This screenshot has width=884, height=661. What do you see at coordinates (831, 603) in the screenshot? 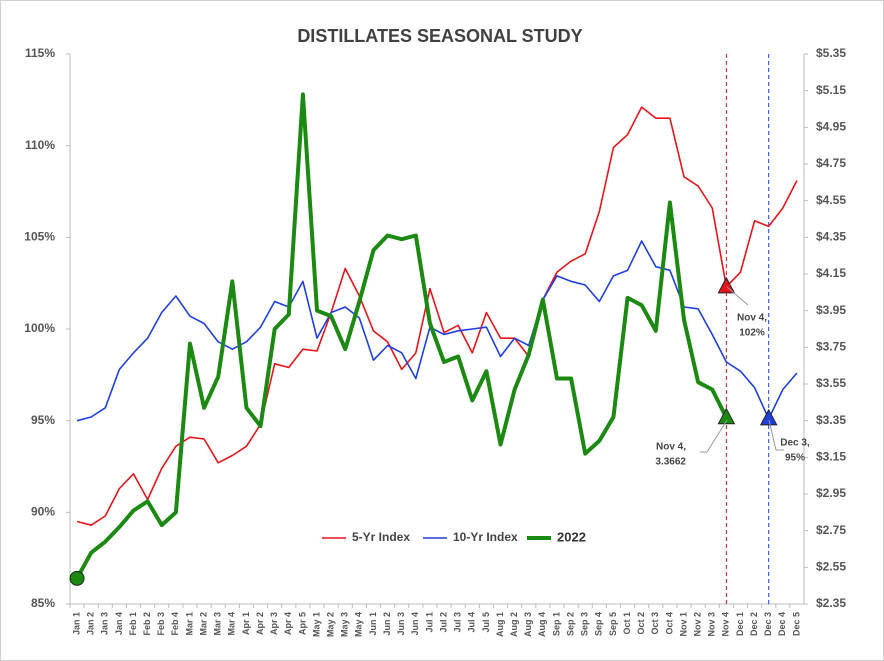
I see `y2-tick-label: $2.35` at bounding box center [831, 603].